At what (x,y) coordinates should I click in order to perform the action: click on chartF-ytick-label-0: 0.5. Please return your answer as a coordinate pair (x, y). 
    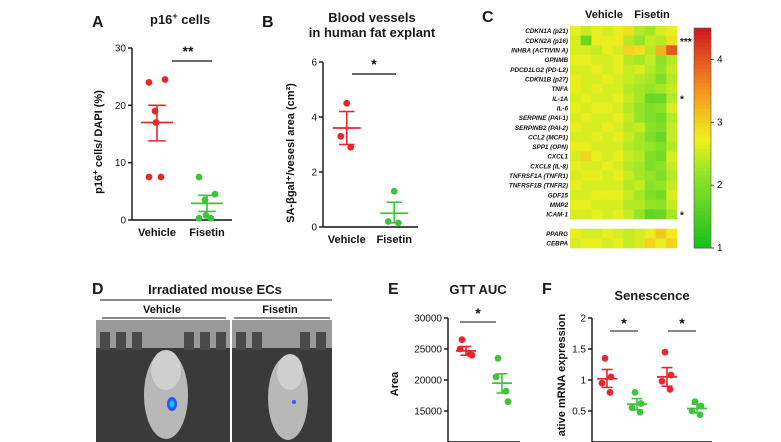
    Looking at the image, I should click on (579, 412).